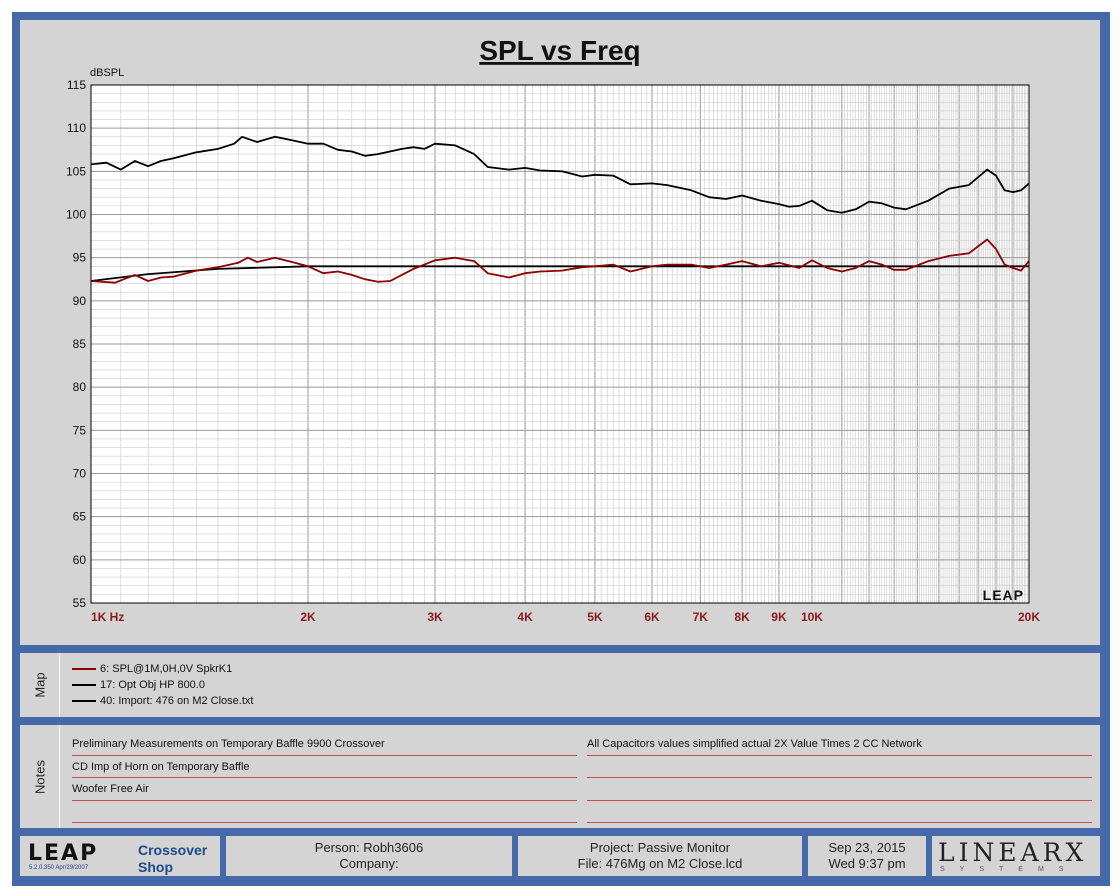 The image size is (1120, 896). What do you see at coordinates (559, 50) in the screenshot?
I see `chart-title: SPL vs Freq` at bounding box center [559, 50].